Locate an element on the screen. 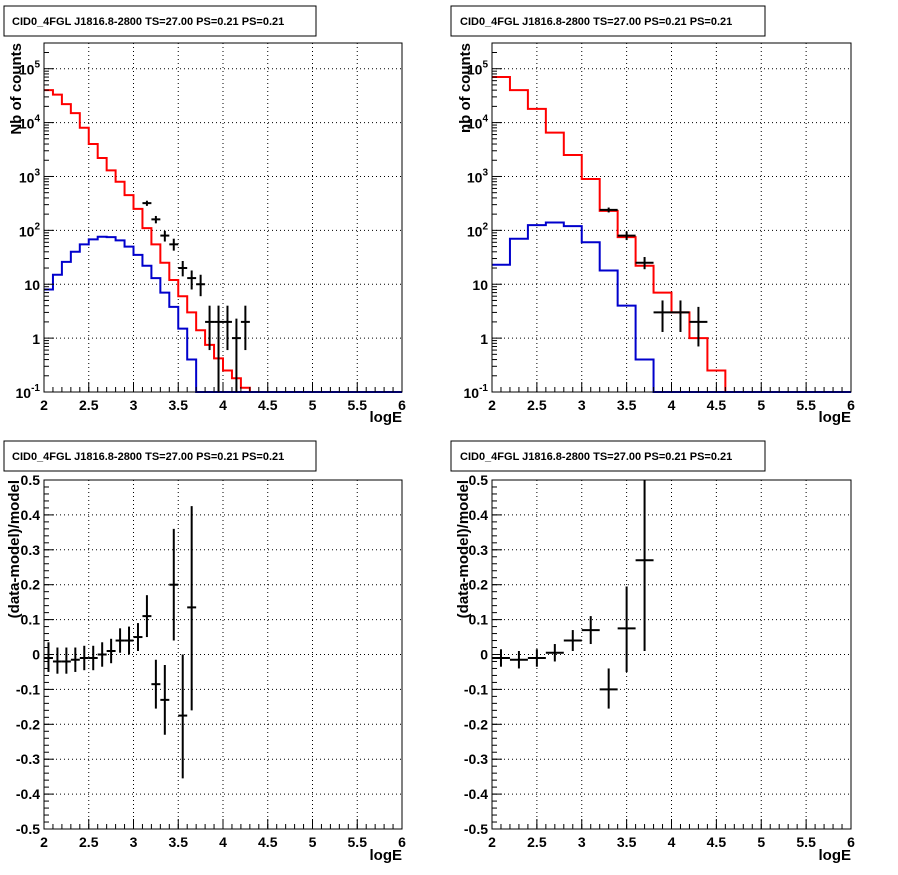 This screenshot has width=898, height=875. y-tick-exponent: 4 is located at coordinates (485, 119).